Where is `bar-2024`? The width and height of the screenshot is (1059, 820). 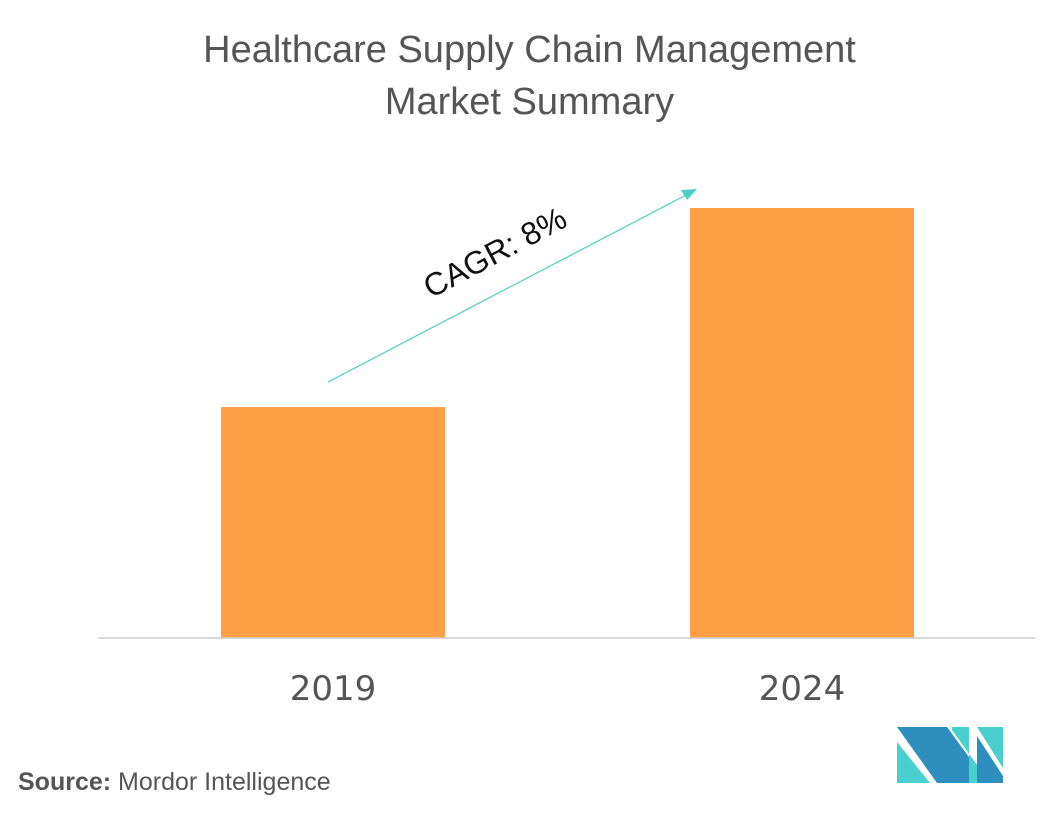 bar-2024 is located at coordinates (802, 423).